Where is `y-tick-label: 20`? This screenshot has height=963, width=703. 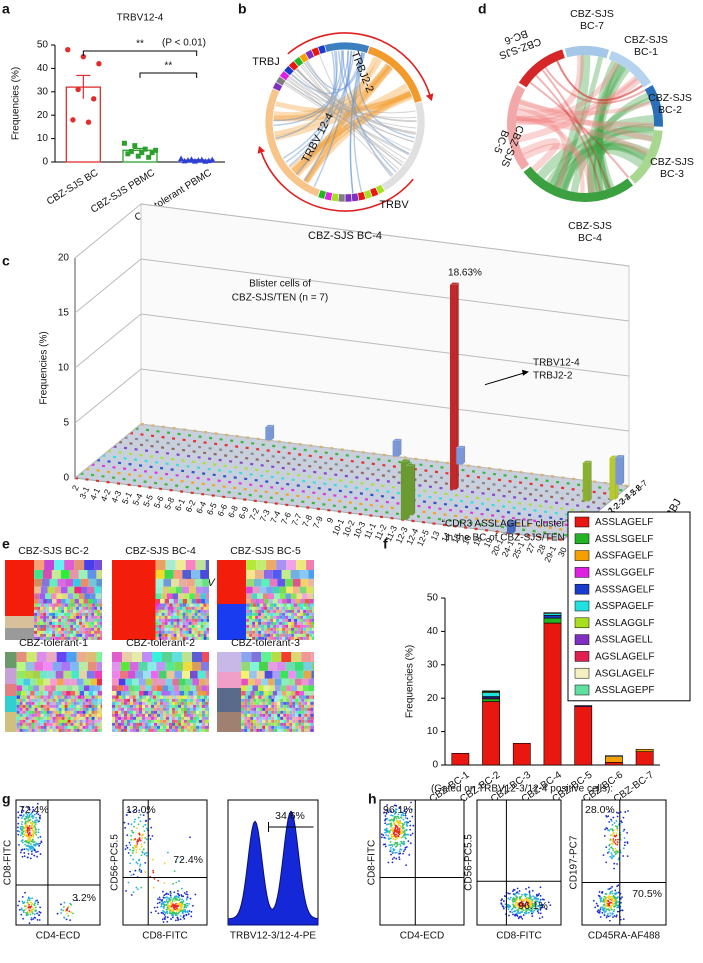 y-tick-label: 20 is located at coordinates (433, 698).